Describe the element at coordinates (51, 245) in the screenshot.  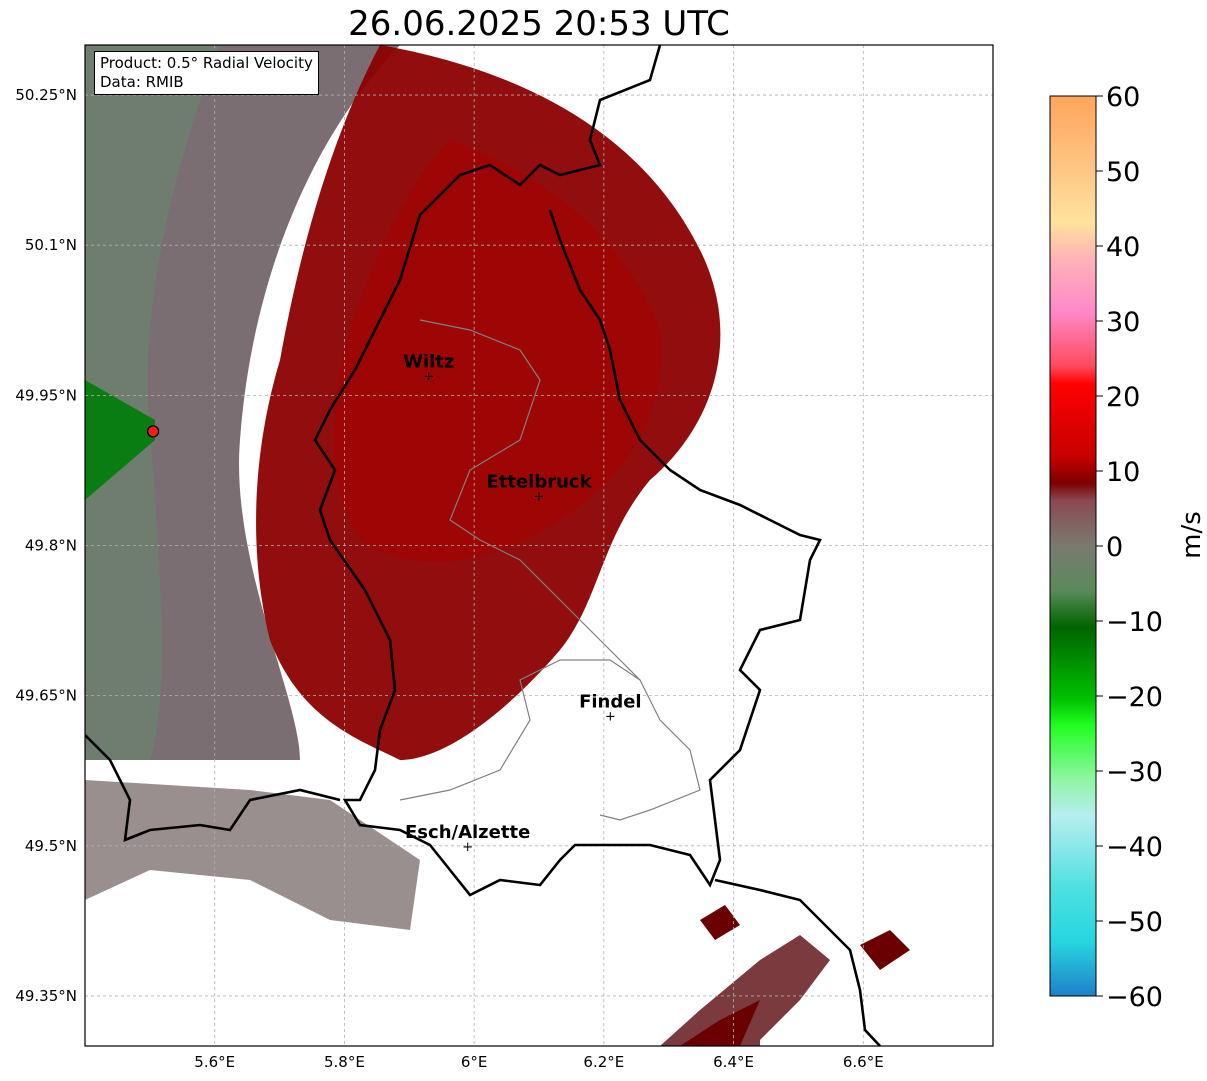
I see `lat-tick-label: 50.1°N` at that location.